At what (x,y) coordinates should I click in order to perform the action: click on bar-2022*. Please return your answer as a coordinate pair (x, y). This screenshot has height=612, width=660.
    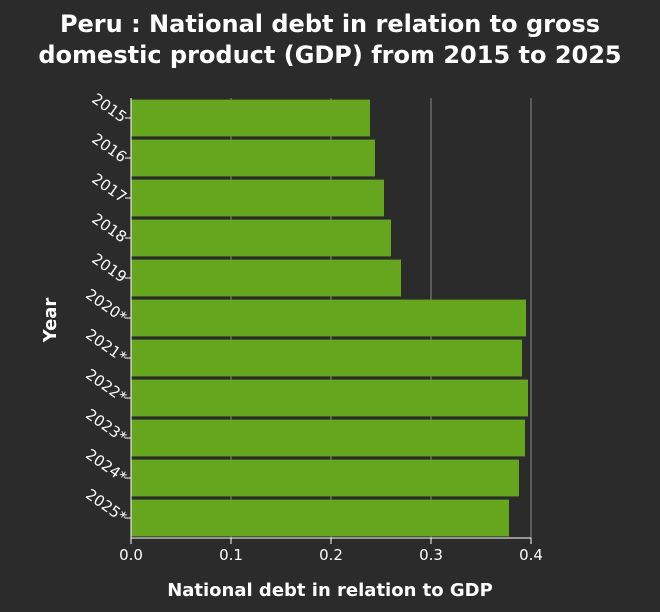
    Looking at the image, I should click on (329, 398).